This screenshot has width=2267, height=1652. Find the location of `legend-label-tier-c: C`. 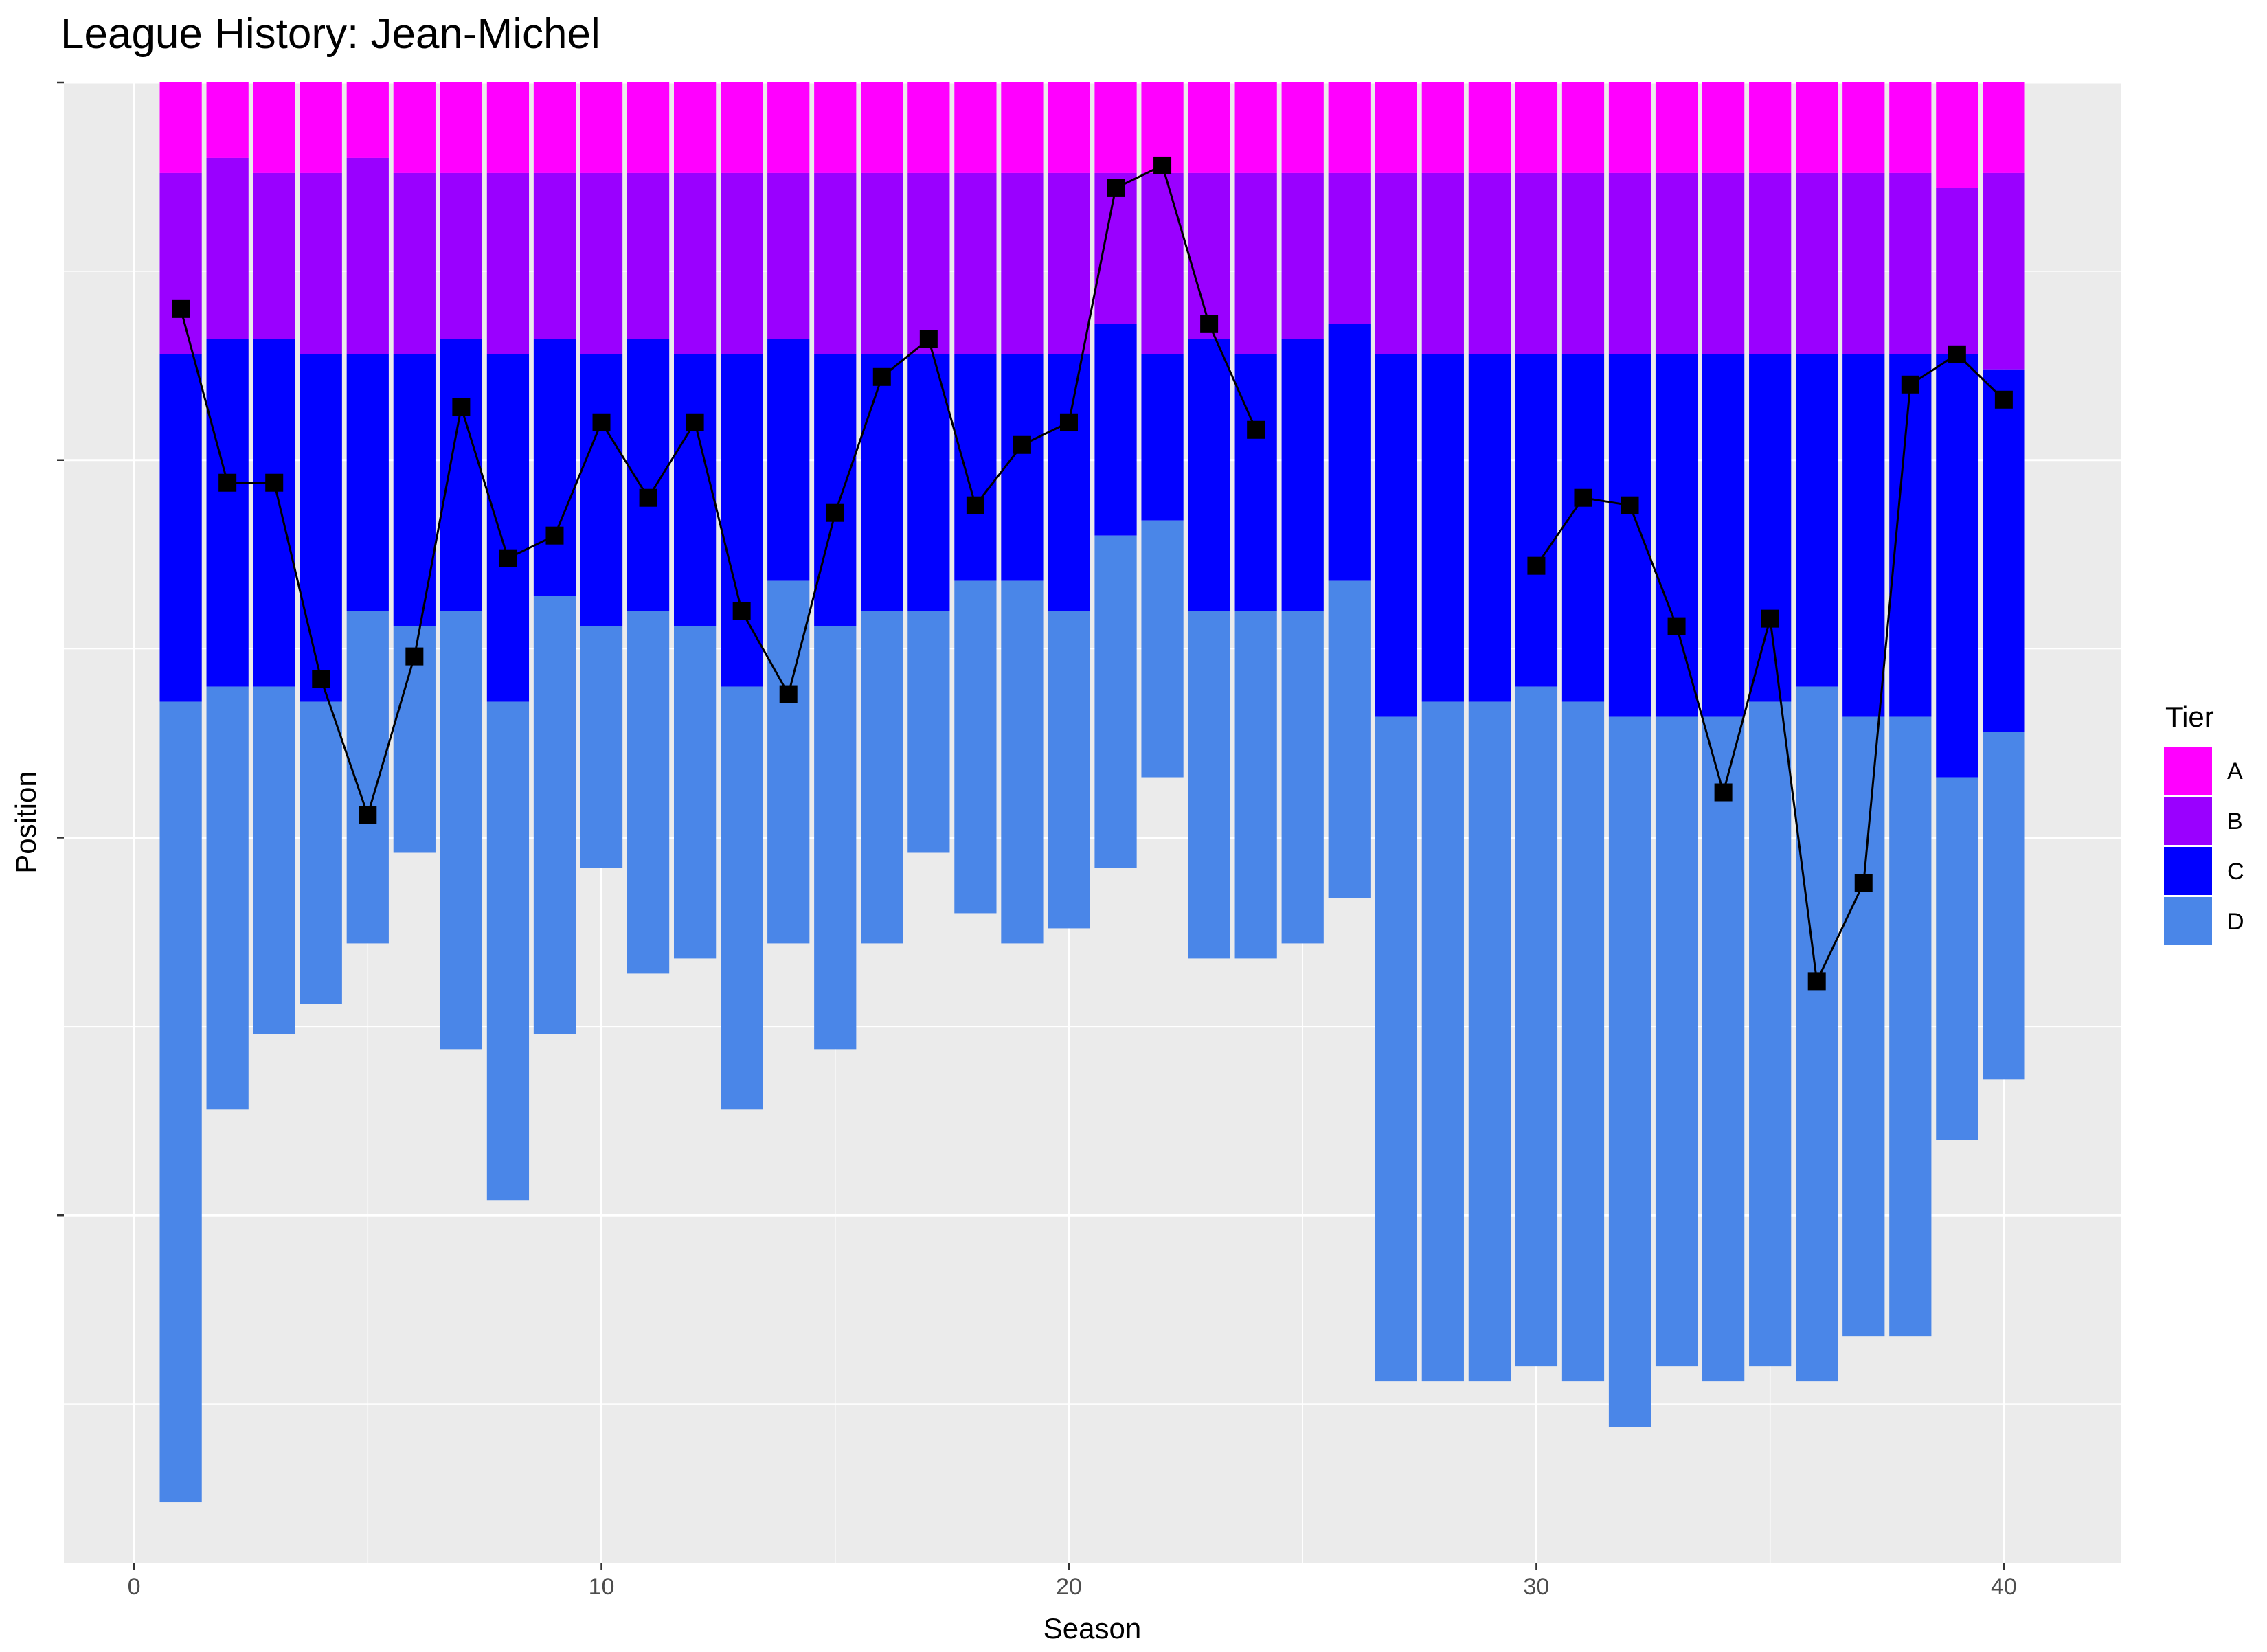

legend-label-tier-c: C is located at coordinates (2235, 872).